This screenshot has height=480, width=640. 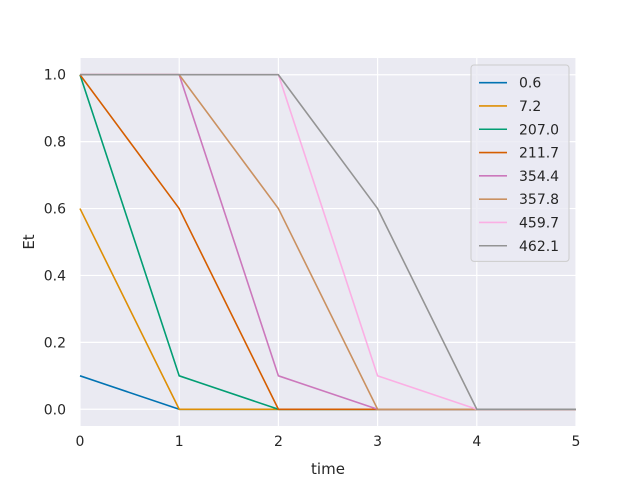 What do you see at coordinates (377, 442) in the screenshot?
I see `x-tick-label: 3` at bounding box center [377, 442].